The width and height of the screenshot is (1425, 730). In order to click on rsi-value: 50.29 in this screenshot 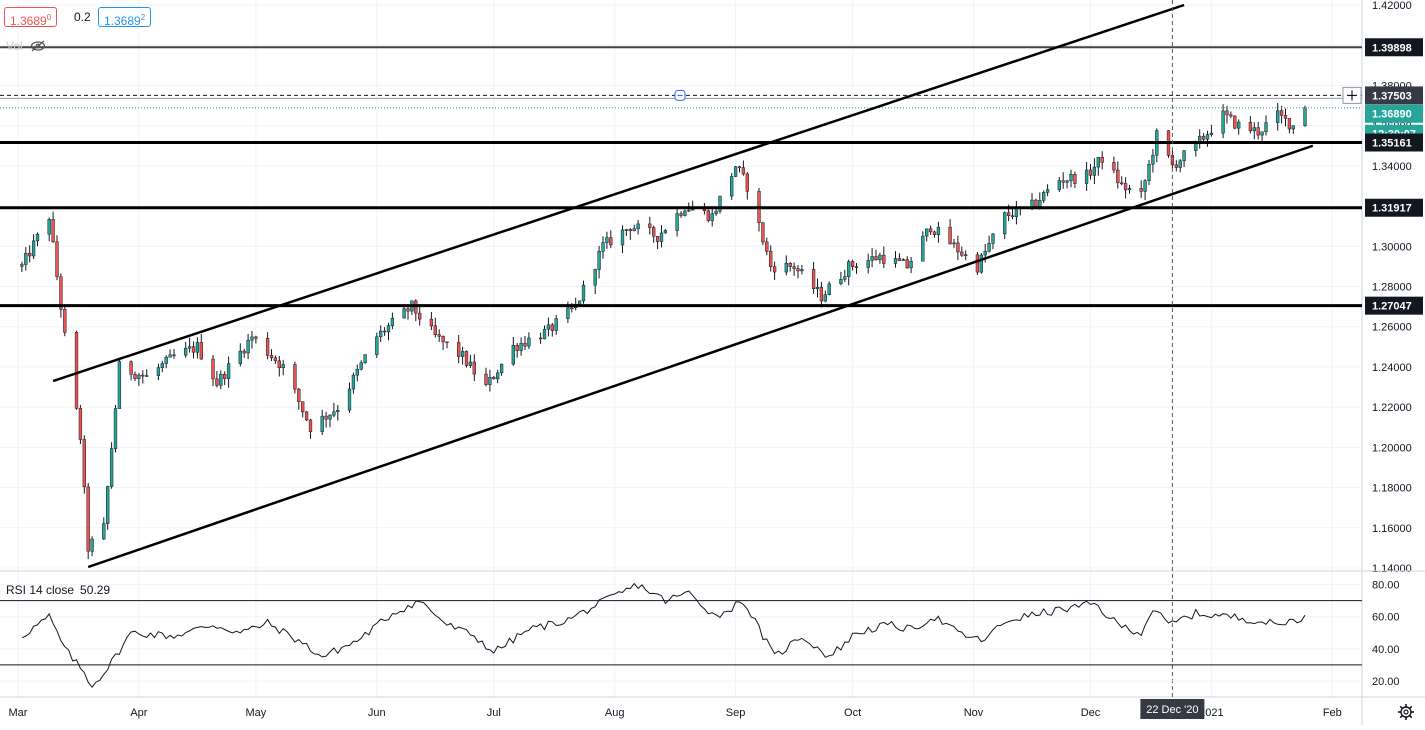, I will do `click(95, 590)`.